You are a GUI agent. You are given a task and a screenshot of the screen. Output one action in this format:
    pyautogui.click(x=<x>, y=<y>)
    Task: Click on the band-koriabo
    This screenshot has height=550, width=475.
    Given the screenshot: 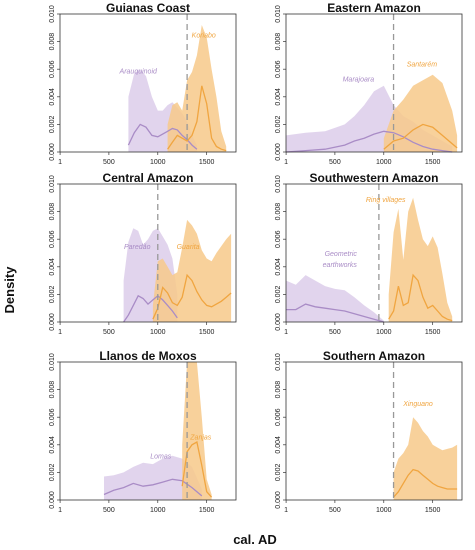 What is the action you would take?
    pyautogui.click(x=197, y=88)
    